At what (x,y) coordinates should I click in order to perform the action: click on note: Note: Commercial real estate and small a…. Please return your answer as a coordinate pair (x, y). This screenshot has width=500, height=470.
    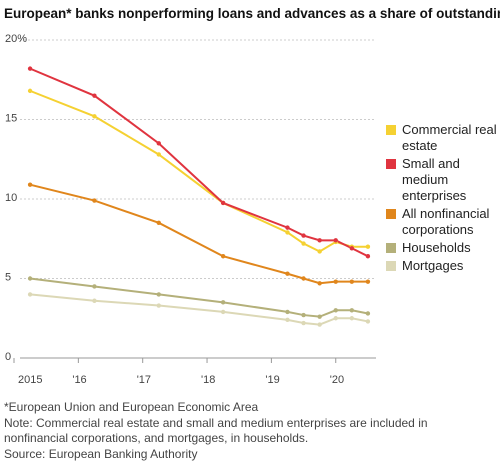
    Looking at the image, I should click on (216, 430).